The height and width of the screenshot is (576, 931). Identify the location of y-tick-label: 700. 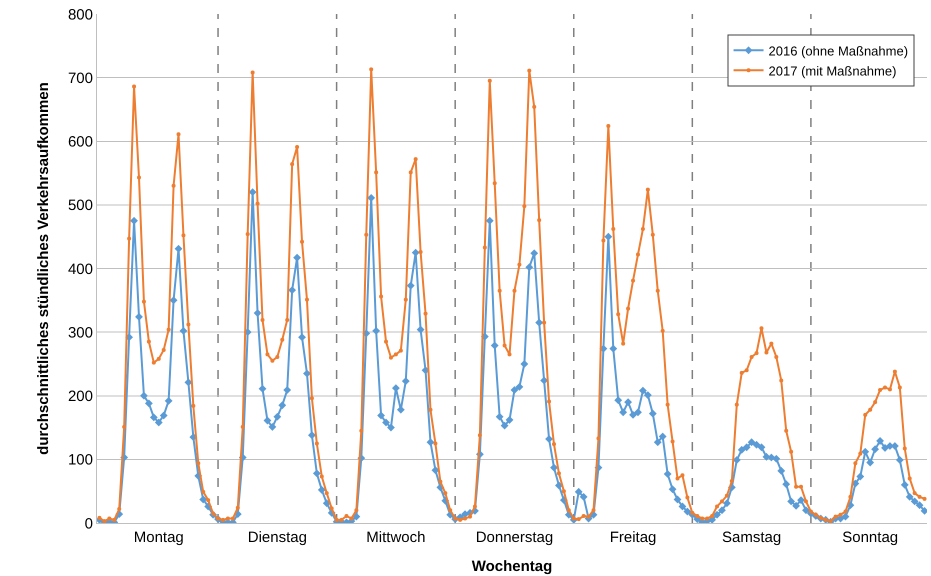
(80, 78).